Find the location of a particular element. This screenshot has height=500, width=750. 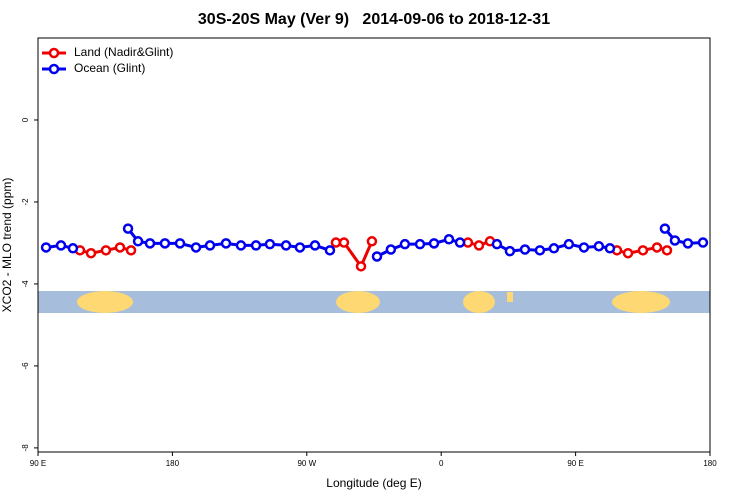

y-tick-label: -8 is located at coordinates (25, 448).